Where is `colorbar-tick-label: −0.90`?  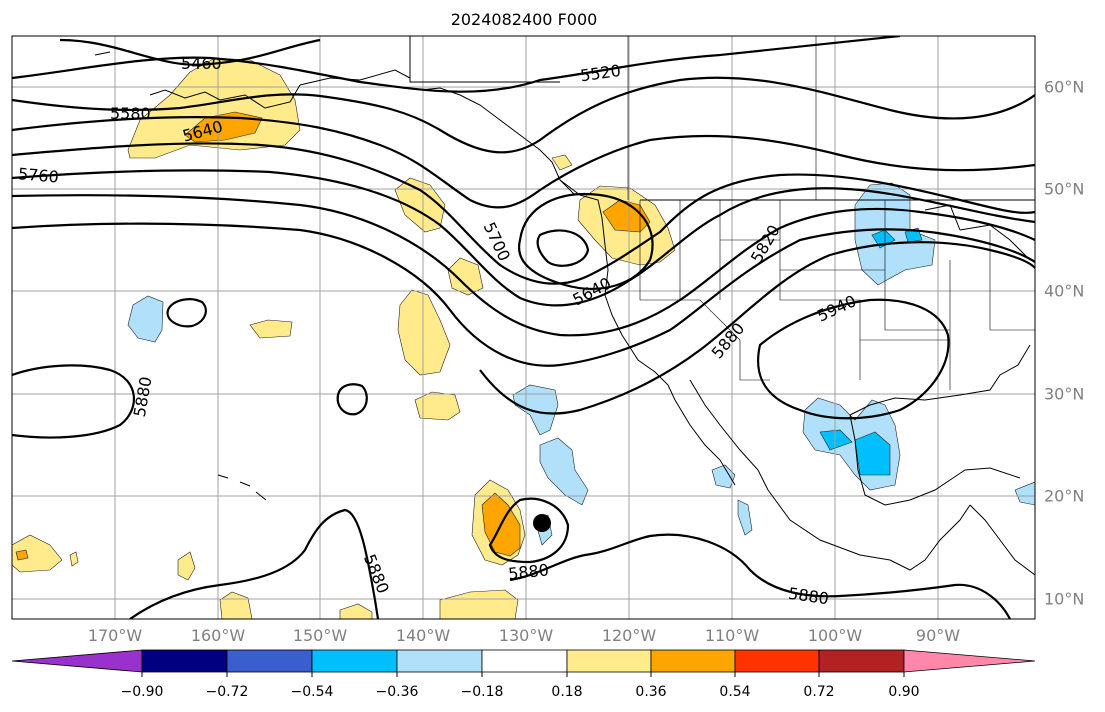
colorbar-tick-label: −0.90 is located at coordinates (142, 692).